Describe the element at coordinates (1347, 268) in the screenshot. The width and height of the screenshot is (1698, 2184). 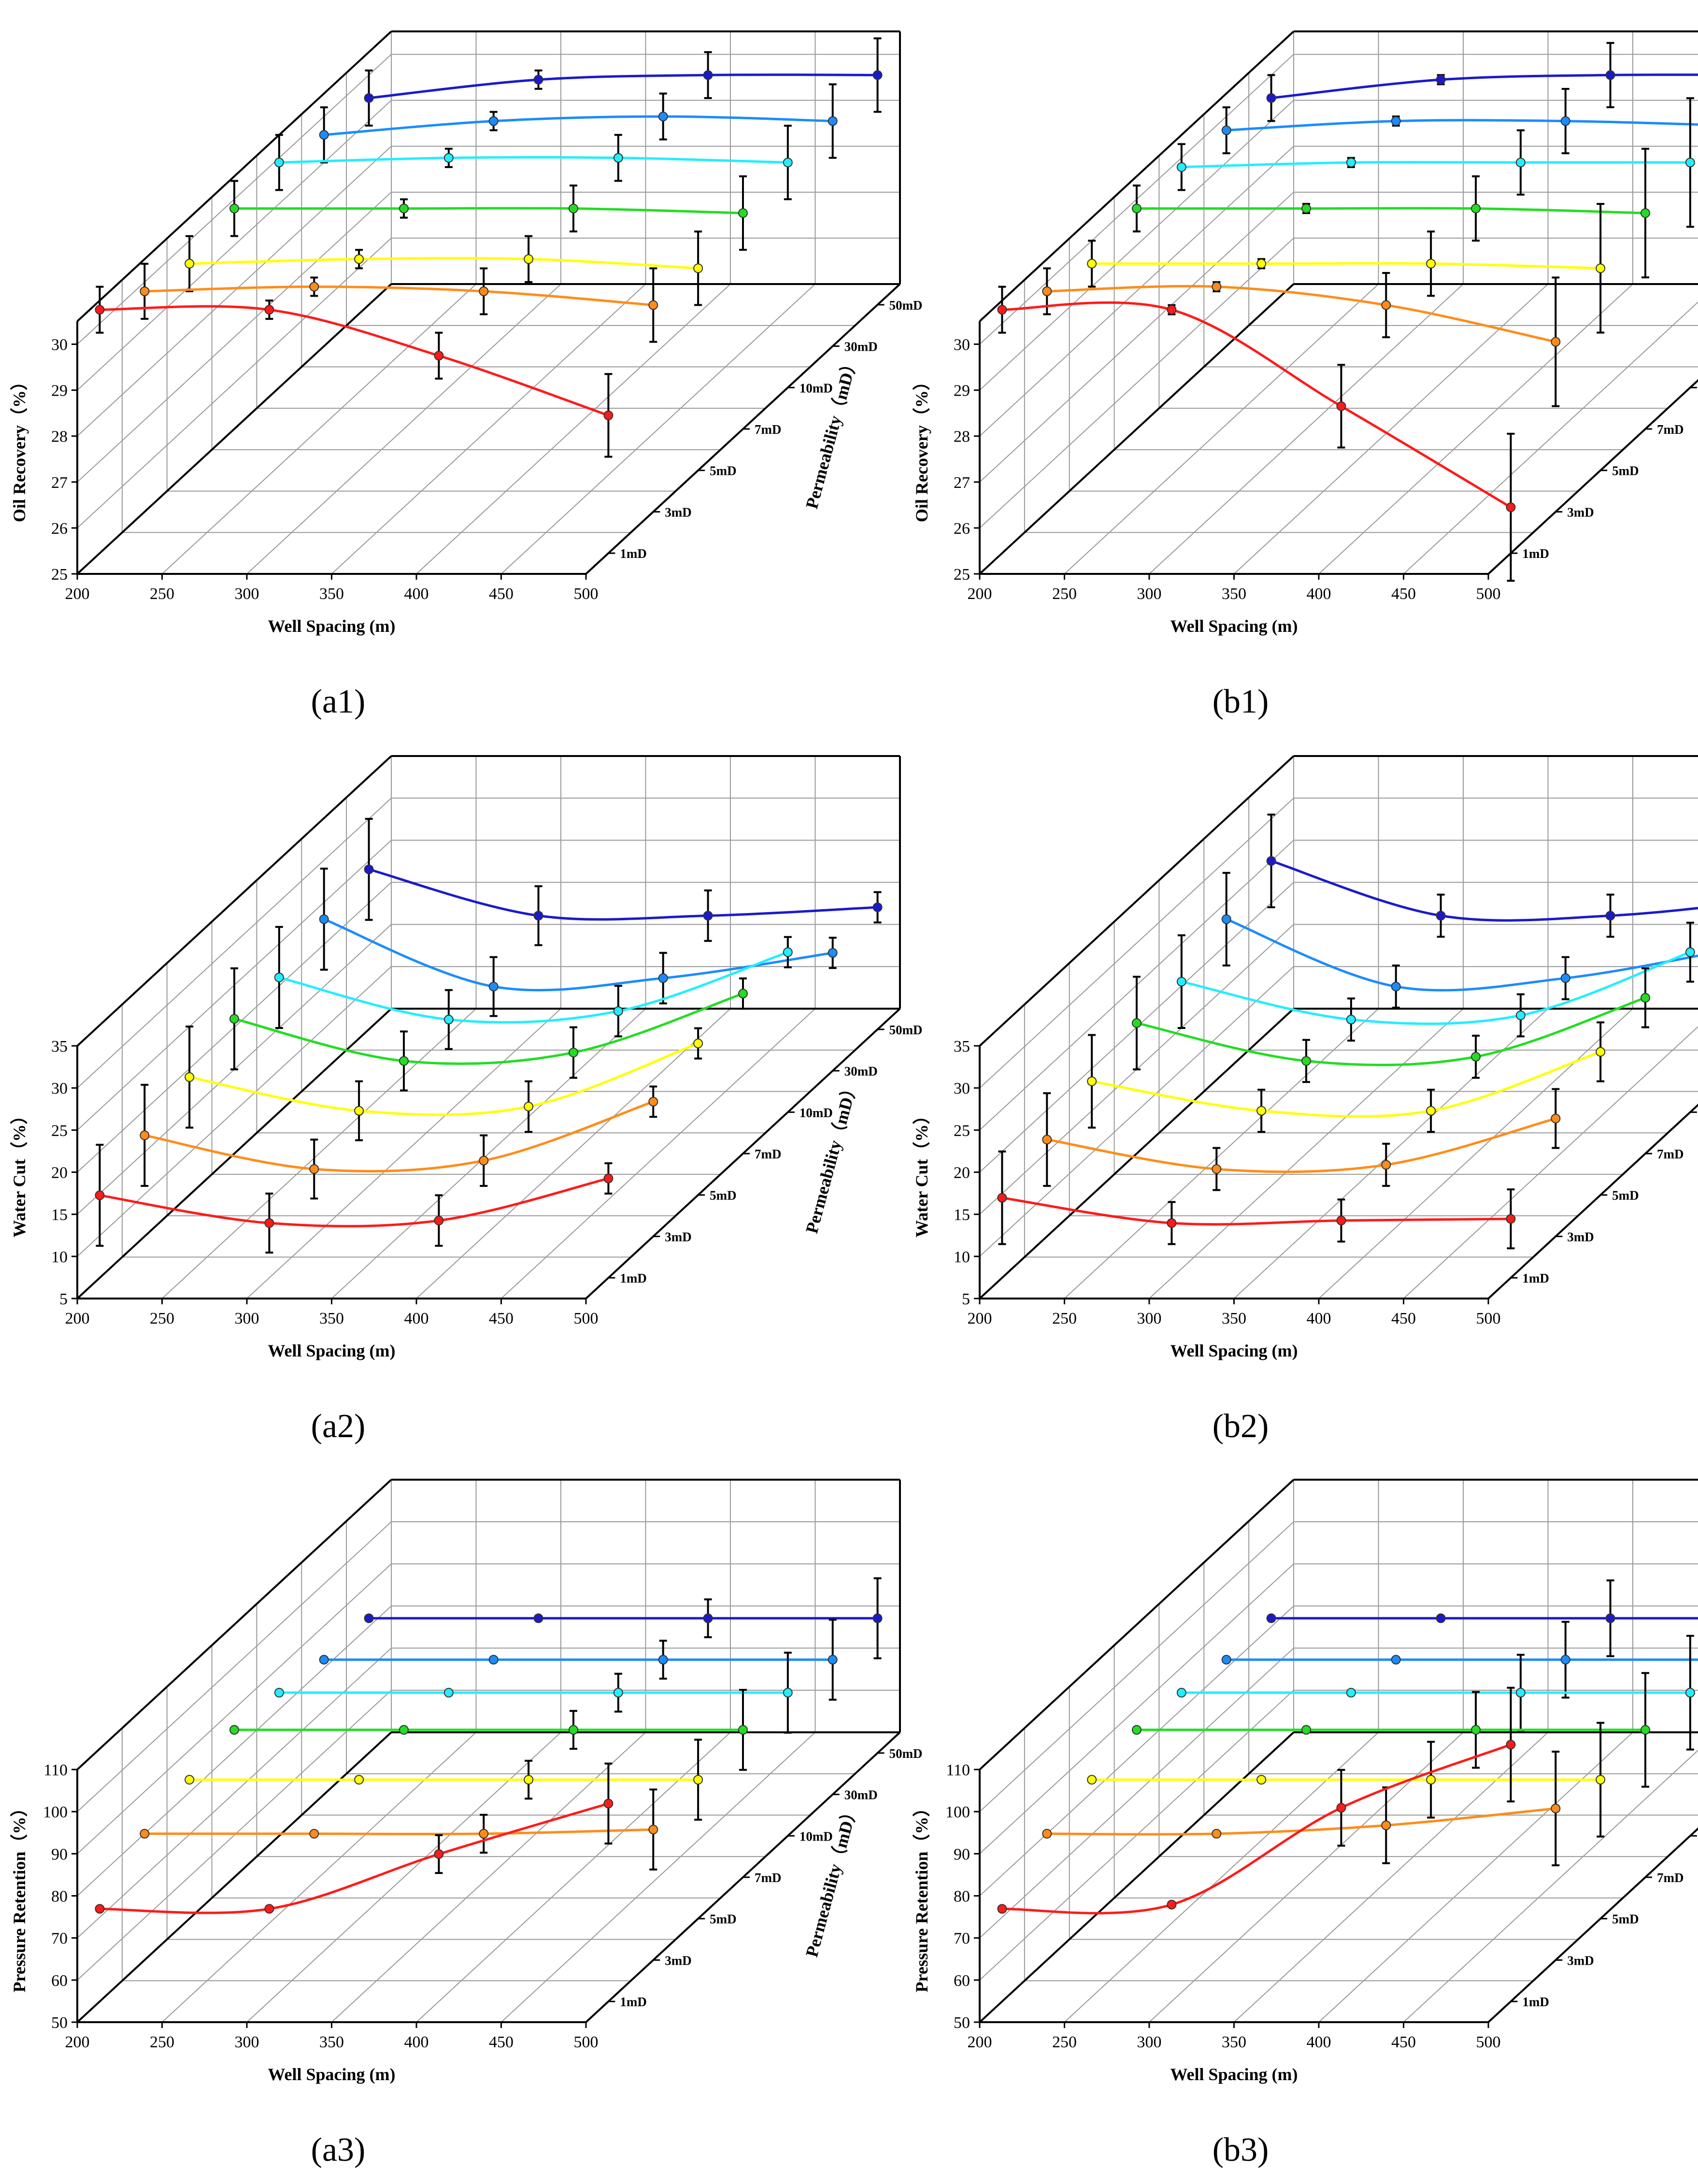
I see `series-5mD` at that location.